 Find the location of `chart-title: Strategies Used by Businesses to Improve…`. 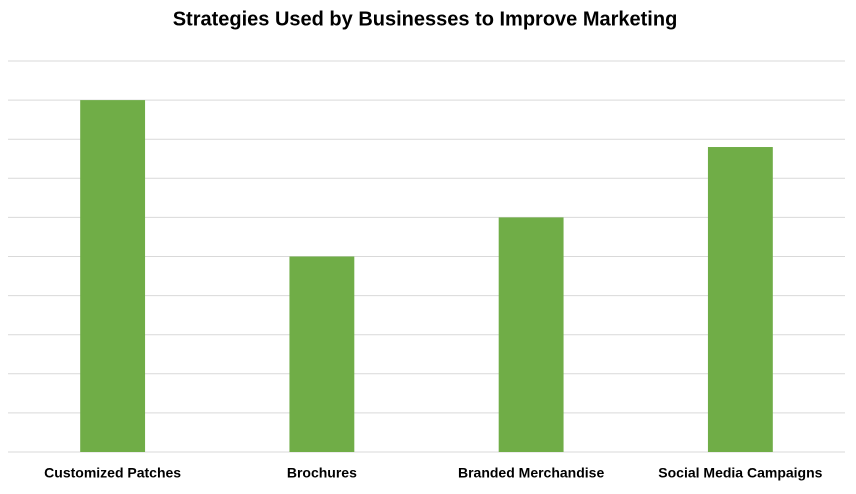

chart-title: Strategies Used by Businesses to Improve… is located at coordinates (425, 19).